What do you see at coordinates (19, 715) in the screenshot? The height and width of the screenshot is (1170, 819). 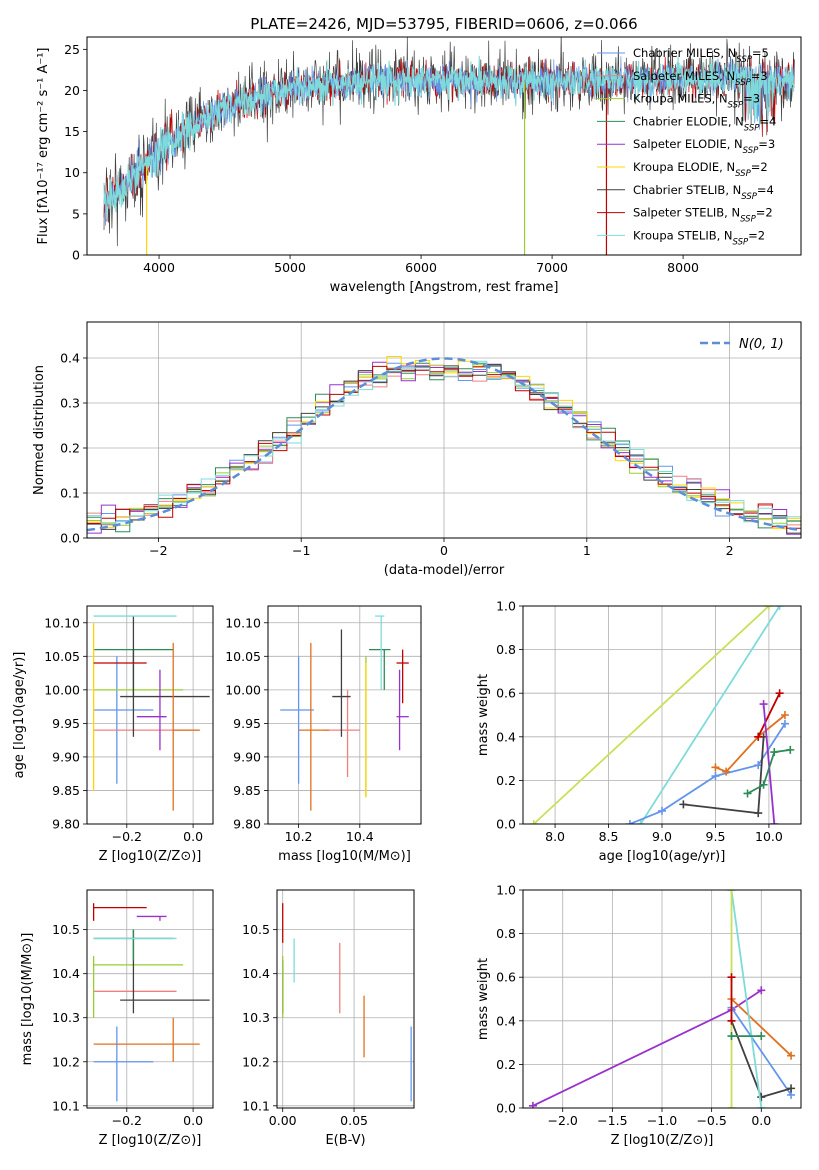 I see `y-axis-label: age [log10(age/yr)]` at bounding box center [19, 715].